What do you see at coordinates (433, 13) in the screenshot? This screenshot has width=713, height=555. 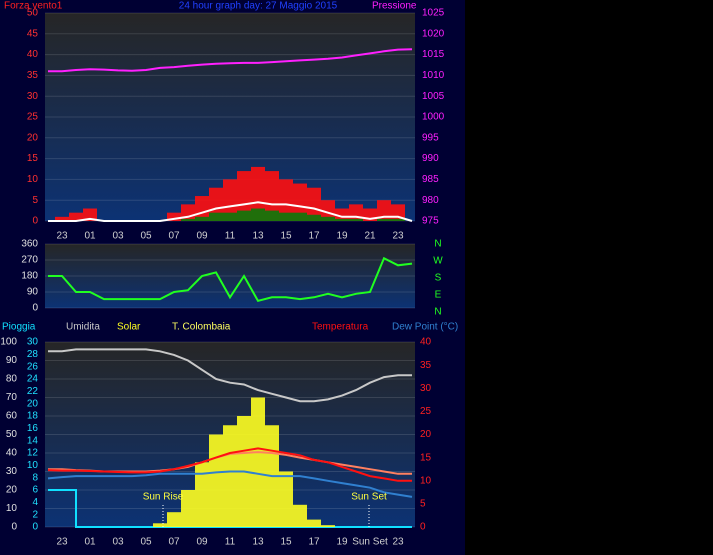 I see `y2-tick-label: 1025` at bounding box center [433, 13].